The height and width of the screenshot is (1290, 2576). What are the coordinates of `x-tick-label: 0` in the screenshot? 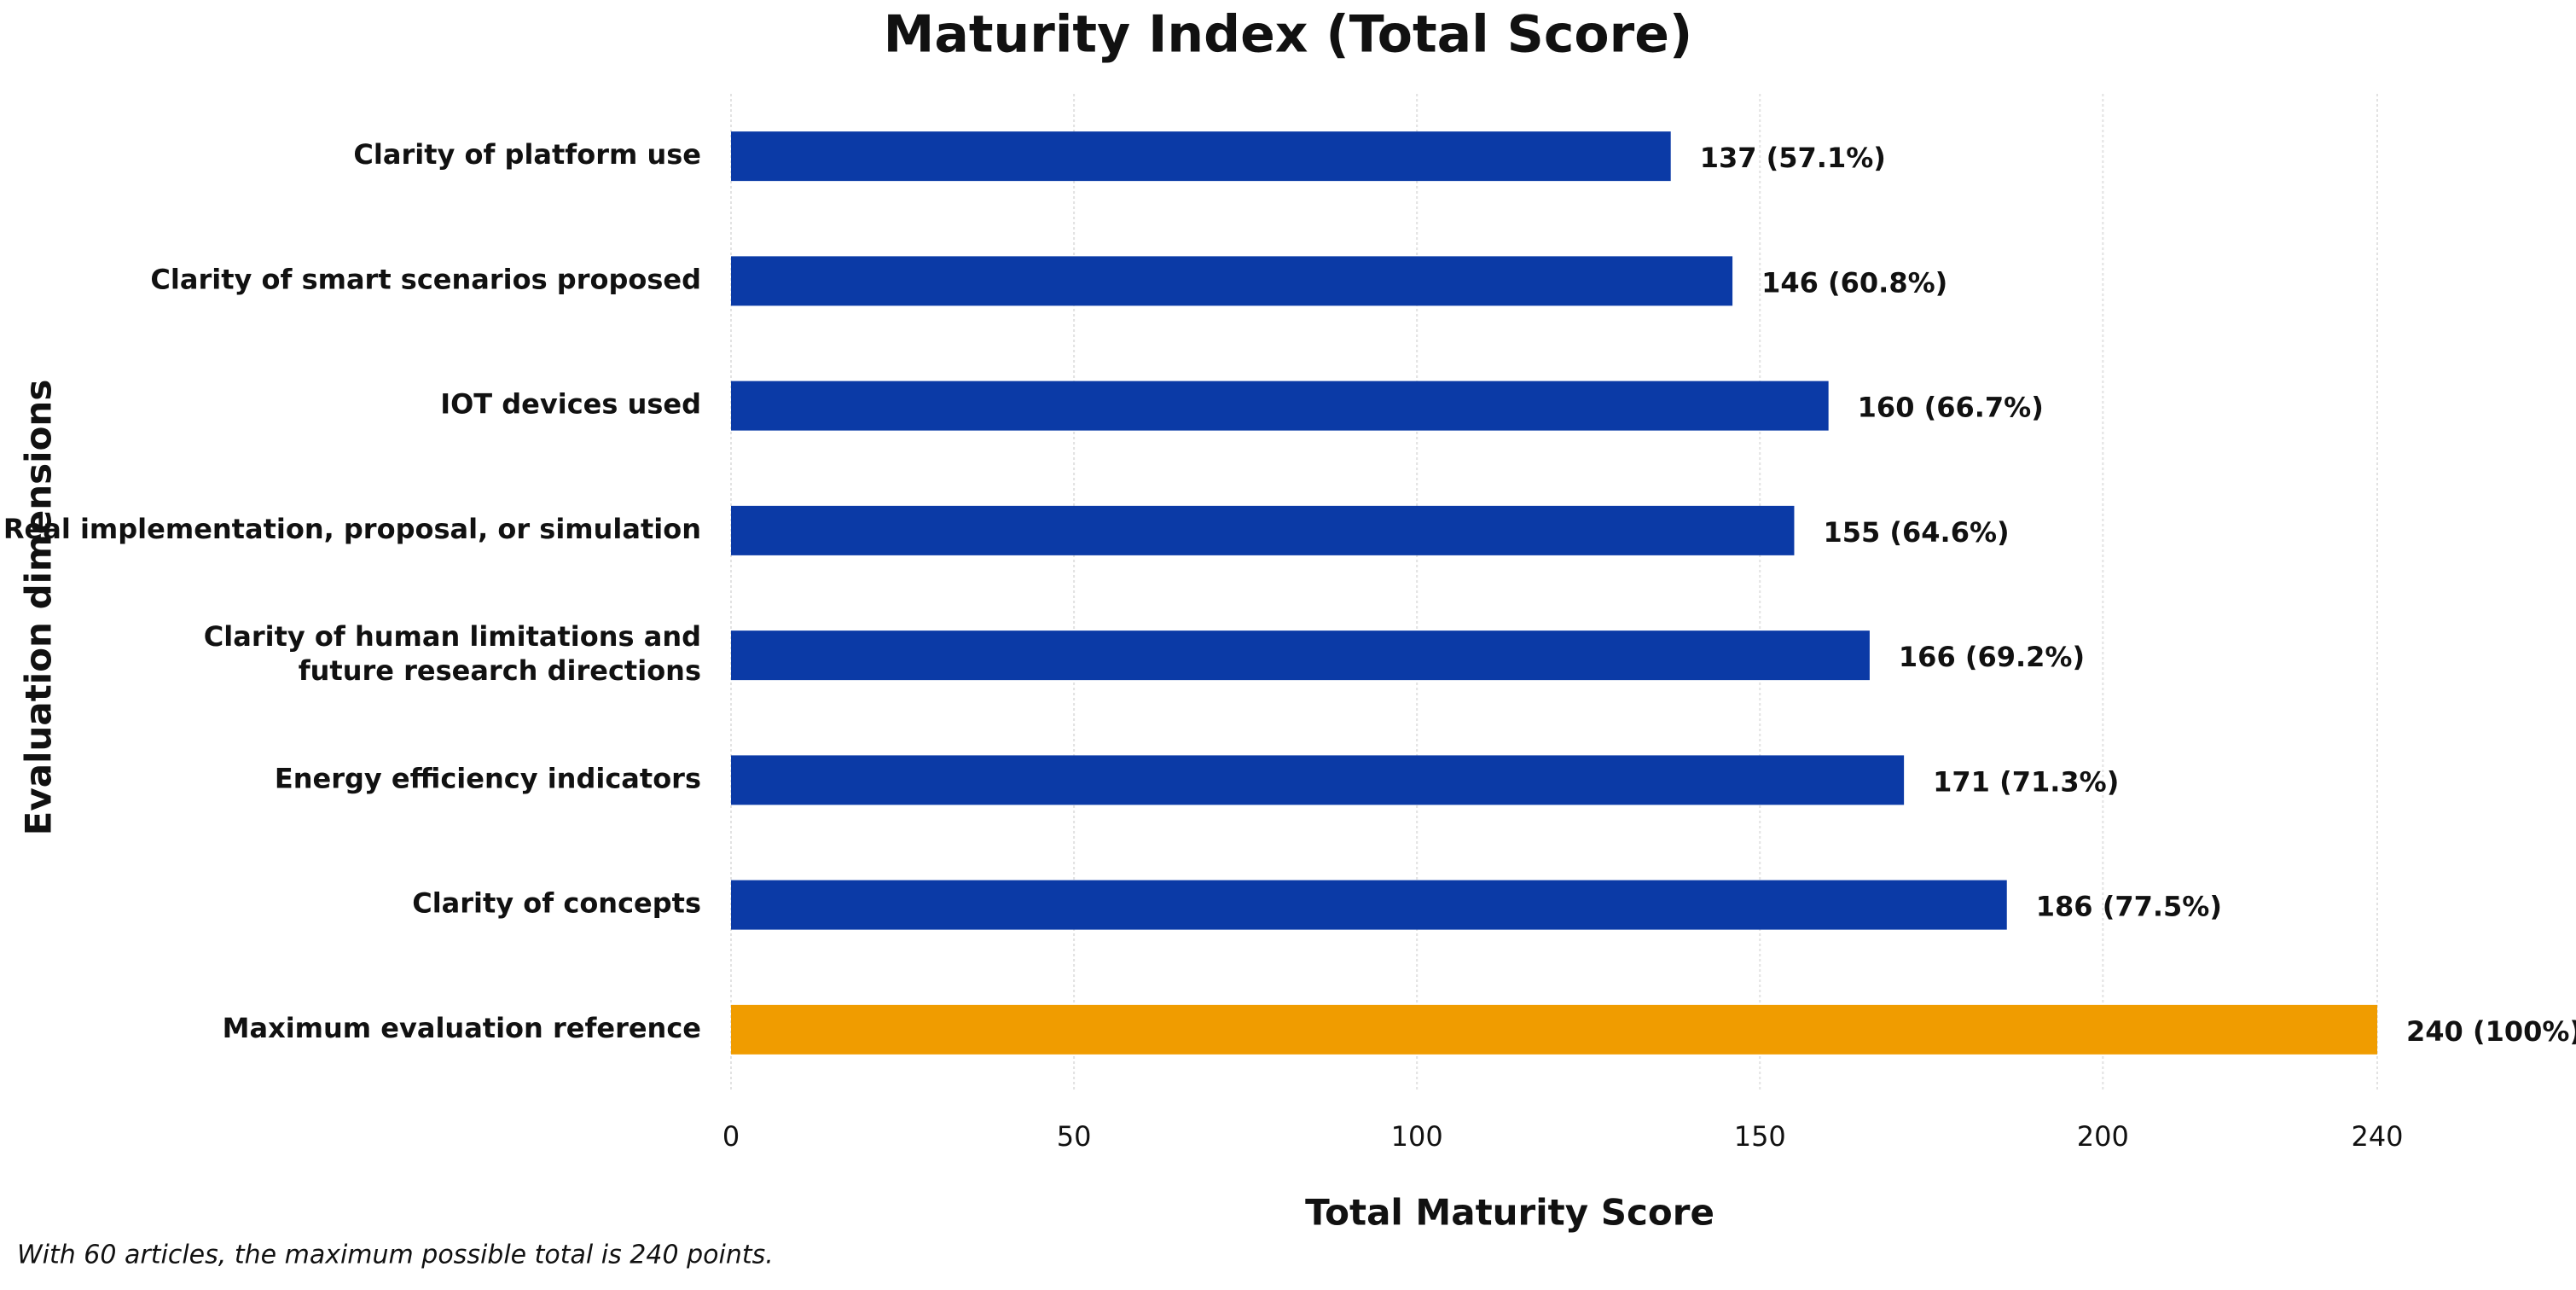 It's located at (731, 1136).